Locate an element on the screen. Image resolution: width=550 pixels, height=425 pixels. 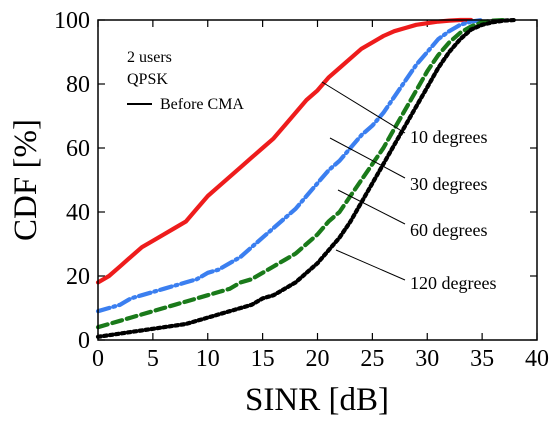
callout-line-60deg is located at coordinates (371, 207).